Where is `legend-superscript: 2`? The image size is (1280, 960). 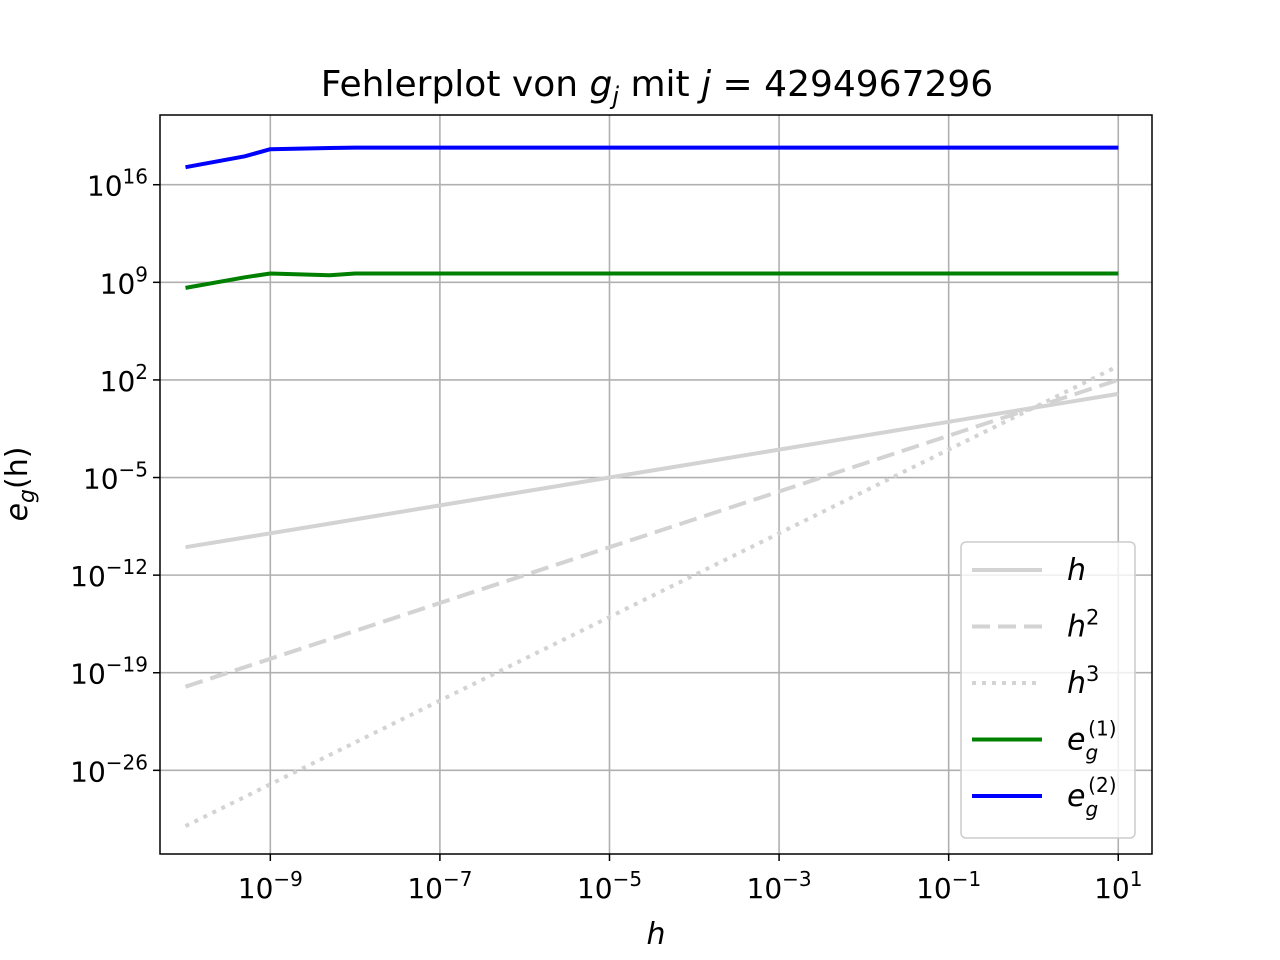 legend-superscript: 2 is located at coordinates (1092, 618).